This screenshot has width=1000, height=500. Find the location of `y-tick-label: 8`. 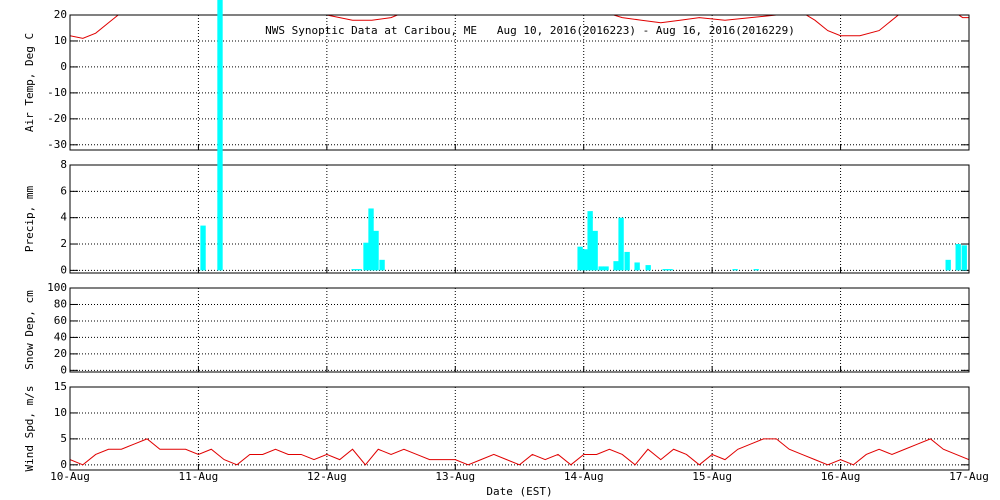

y-tick-label: 8 is located at coordinates (63, 164).